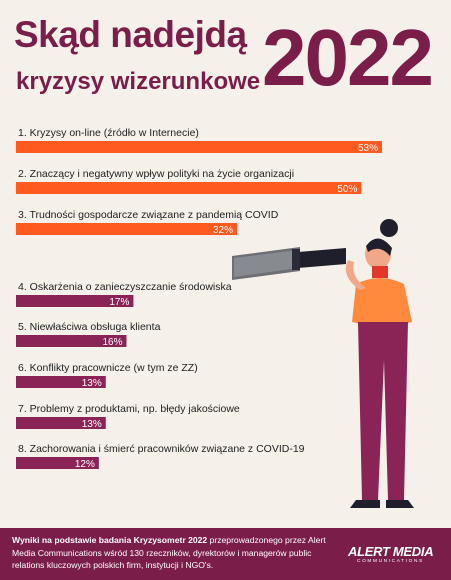  What do you see at coordinates (89, 327) in the screenshot?
I see `category-label: 5. Niewłaściwa obsługa klienta` at bounding box center [89, 327].